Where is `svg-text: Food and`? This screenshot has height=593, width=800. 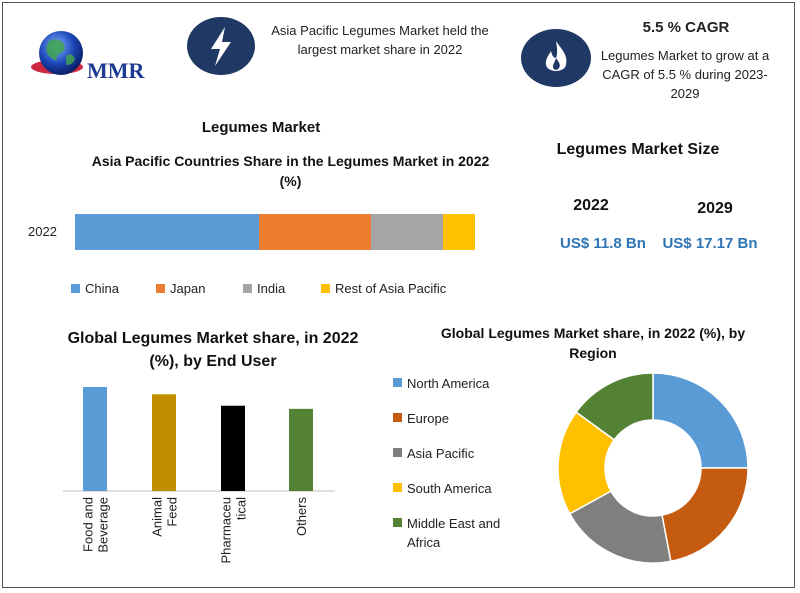
svg-text: Food and is located at coordinates (88, 524).